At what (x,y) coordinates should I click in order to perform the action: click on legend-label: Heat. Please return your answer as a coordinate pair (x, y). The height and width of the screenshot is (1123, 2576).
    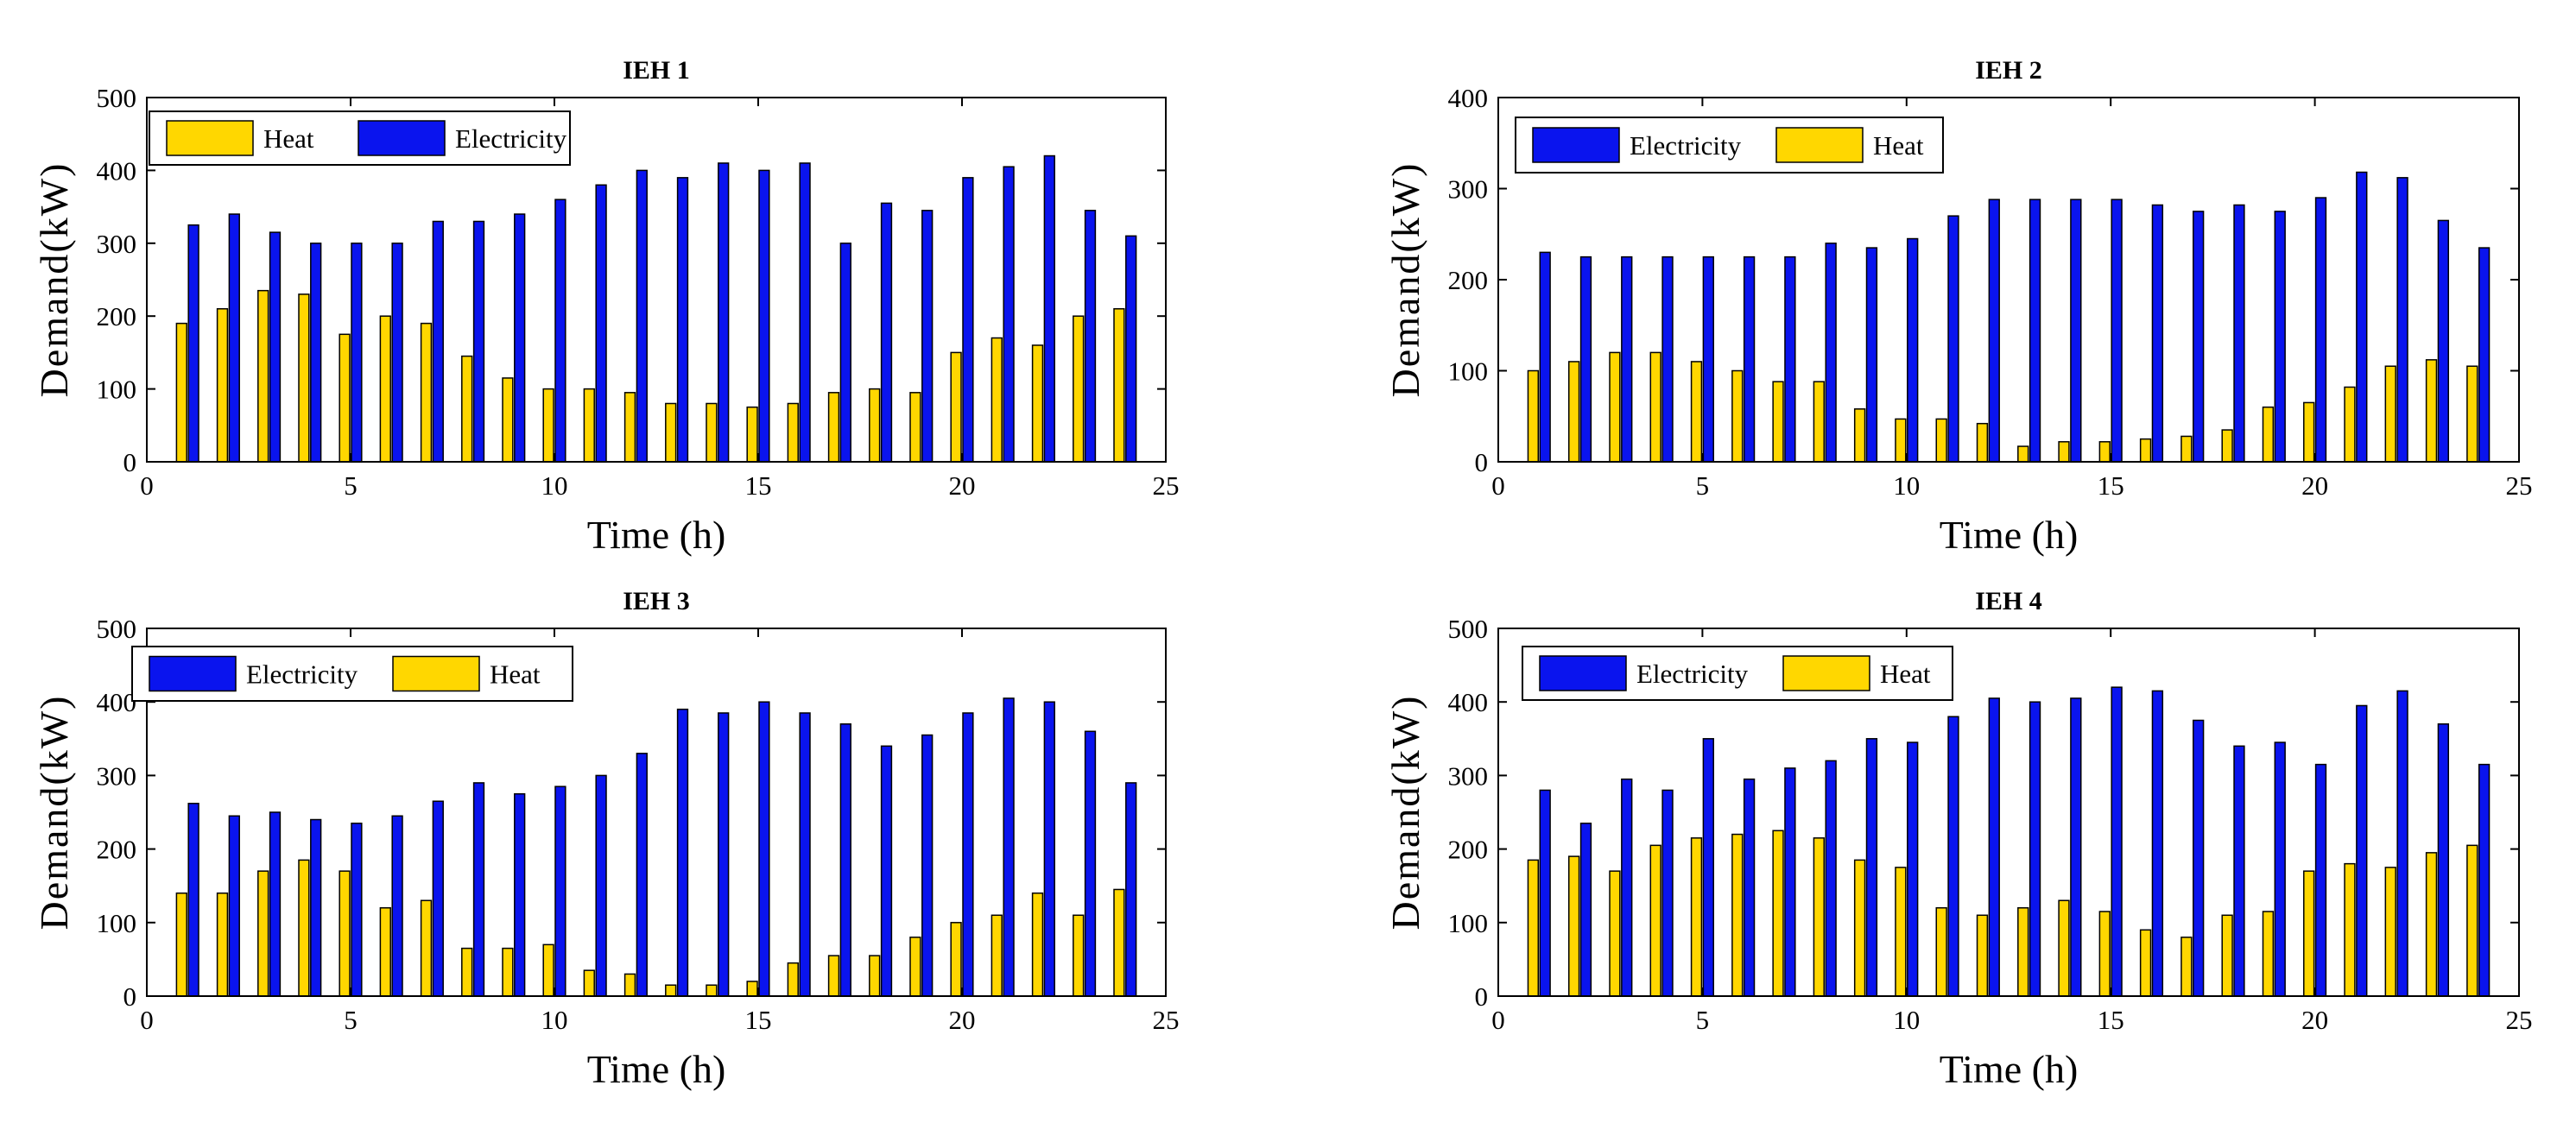
    Looking at the image, I should click on (288, 138).